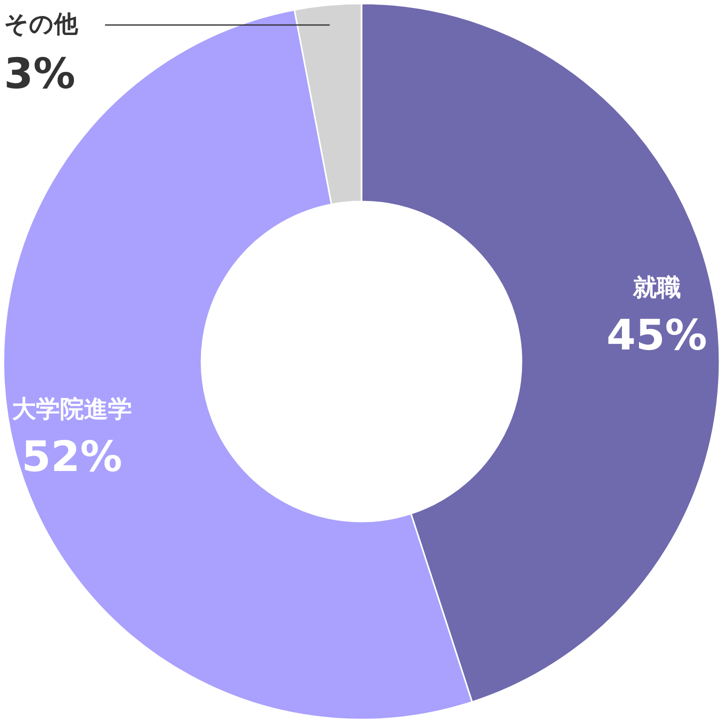 The width and height of the screenshot is (723, 723). I want to click on data-label: 52%, so click(72, 456).